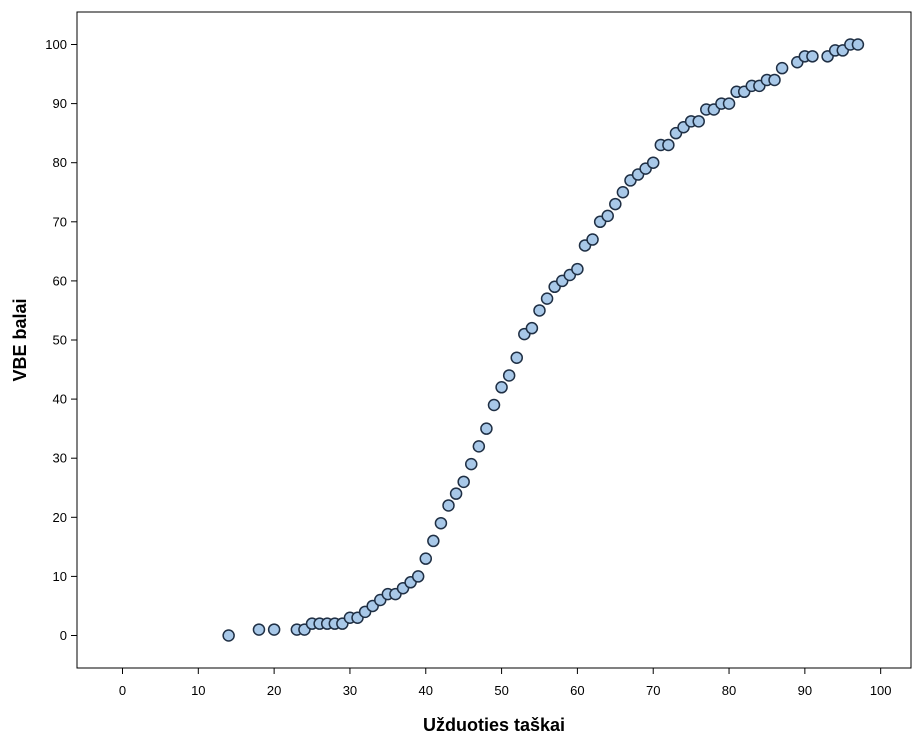 The height and width of the screenshot is (736, 912). What do you see at coordinates (426, 690) in the screenshot?
I see `x-tick-label: 40` at bounding box center [426, 690].